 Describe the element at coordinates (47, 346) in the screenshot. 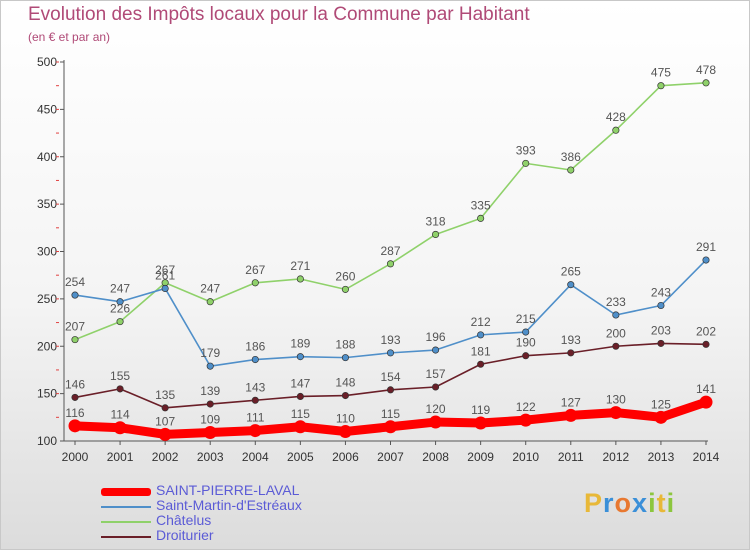

I see `y-tick-label: 200` at that location.